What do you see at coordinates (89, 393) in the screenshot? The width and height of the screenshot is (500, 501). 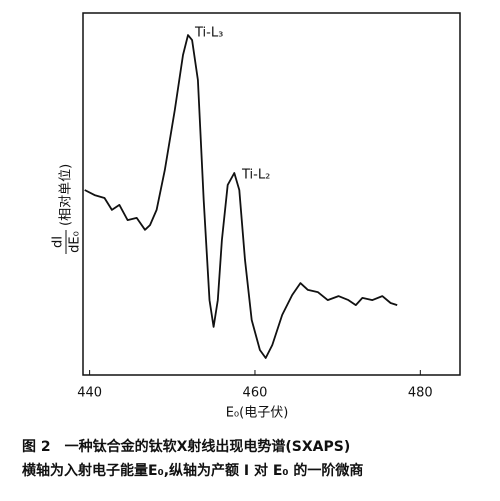 I see `x-tick-label: 440` at bounding box center [89, 393].